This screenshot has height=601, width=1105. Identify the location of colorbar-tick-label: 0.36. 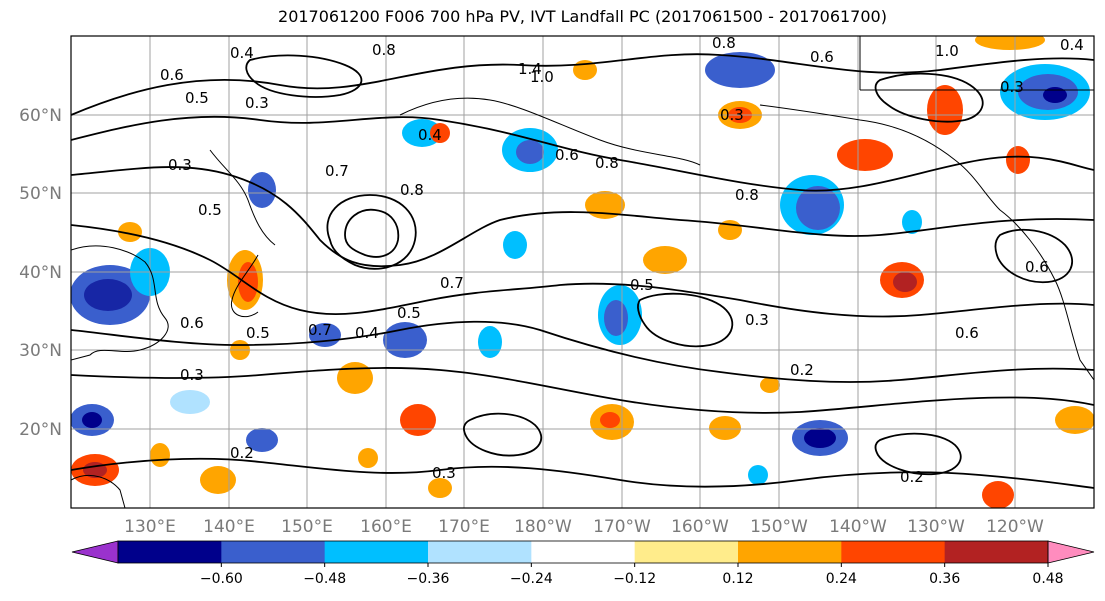
(944, 579).